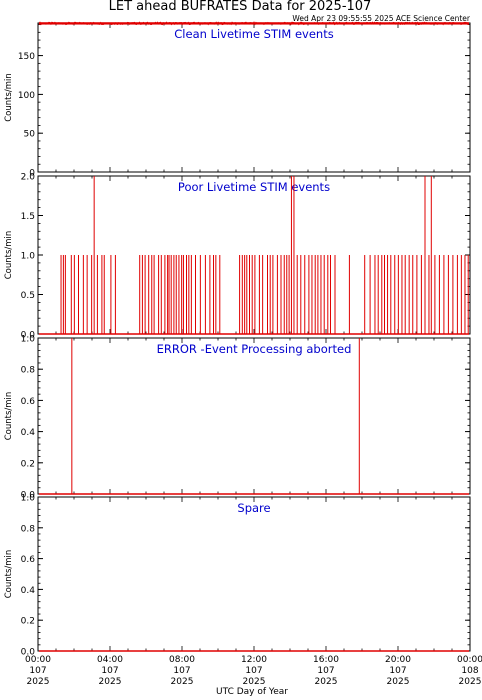 Image resolution: width=482 pixels, height=700 pixels. Describe the element at coordinates (28, 217) in the screenshot. I see `y-tick-label: 1.5` at that location.